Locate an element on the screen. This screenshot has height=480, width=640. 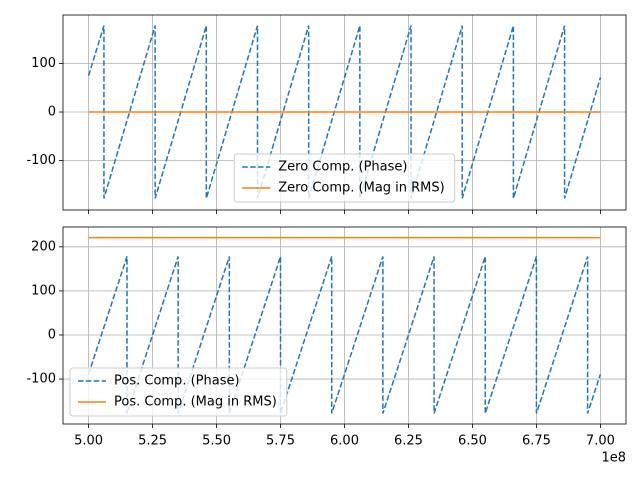
x-tick-label: 5.75 is located at coordinates (280, 441).